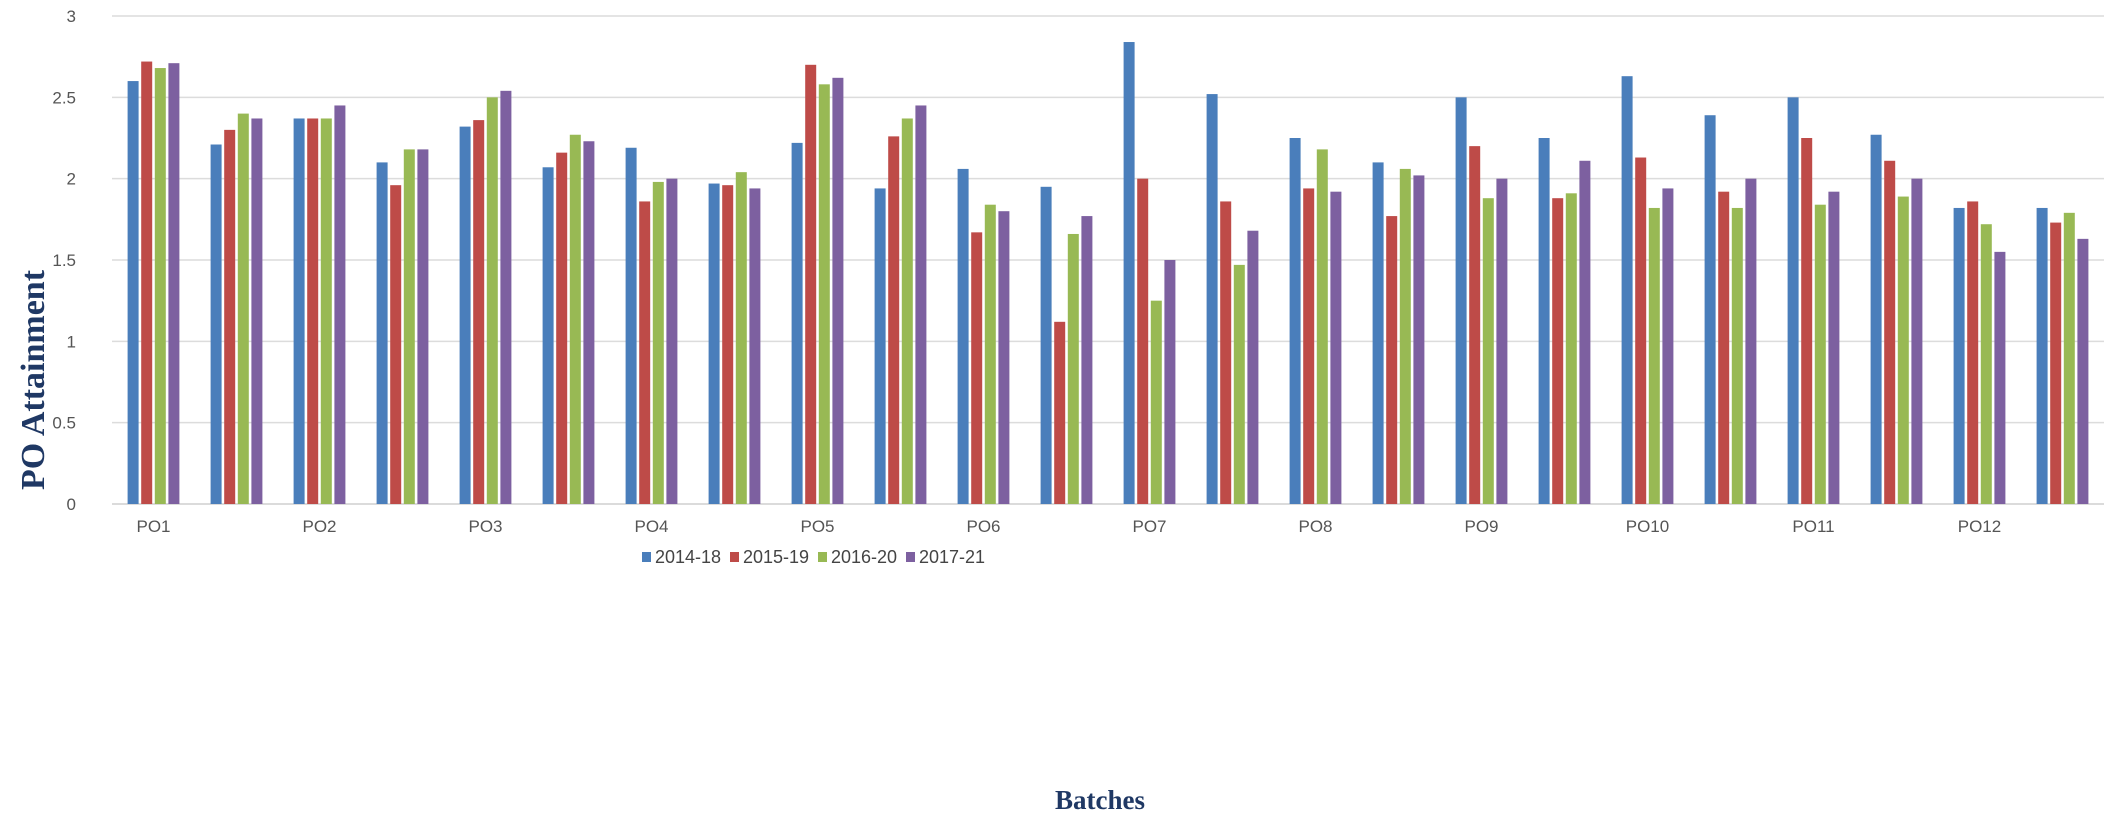  Describe the element at coordinates (817, 526) in the screenshot. I see `x-tick-label: PO5` at that location.